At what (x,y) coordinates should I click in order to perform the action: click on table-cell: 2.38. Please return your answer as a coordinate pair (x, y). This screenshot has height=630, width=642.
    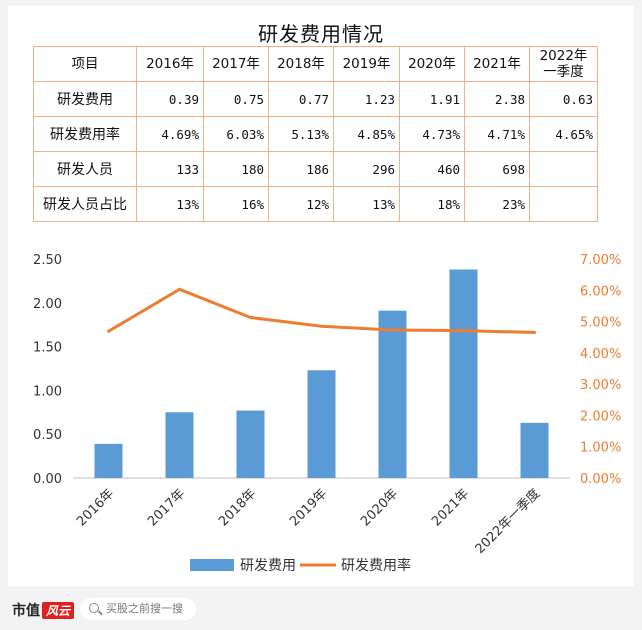
    Looking at the image, I should click on (497, 99).